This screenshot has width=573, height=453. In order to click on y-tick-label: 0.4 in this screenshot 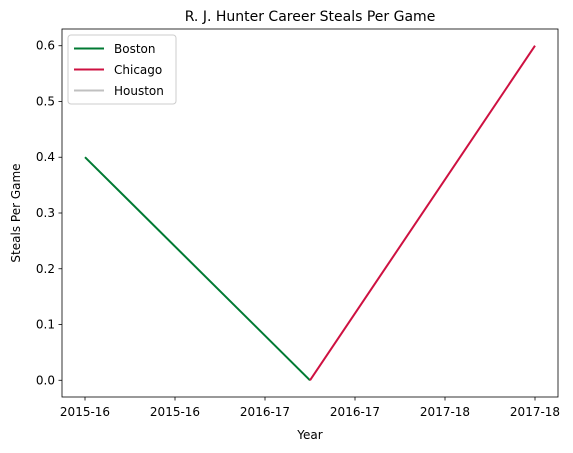, I will do `click(45, 157)`.